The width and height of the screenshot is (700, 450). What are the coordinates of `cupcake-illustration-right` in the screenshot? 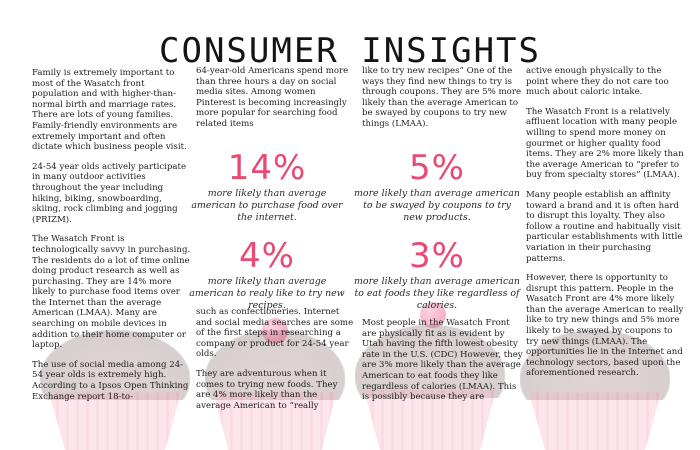 It's located at (595, 390).